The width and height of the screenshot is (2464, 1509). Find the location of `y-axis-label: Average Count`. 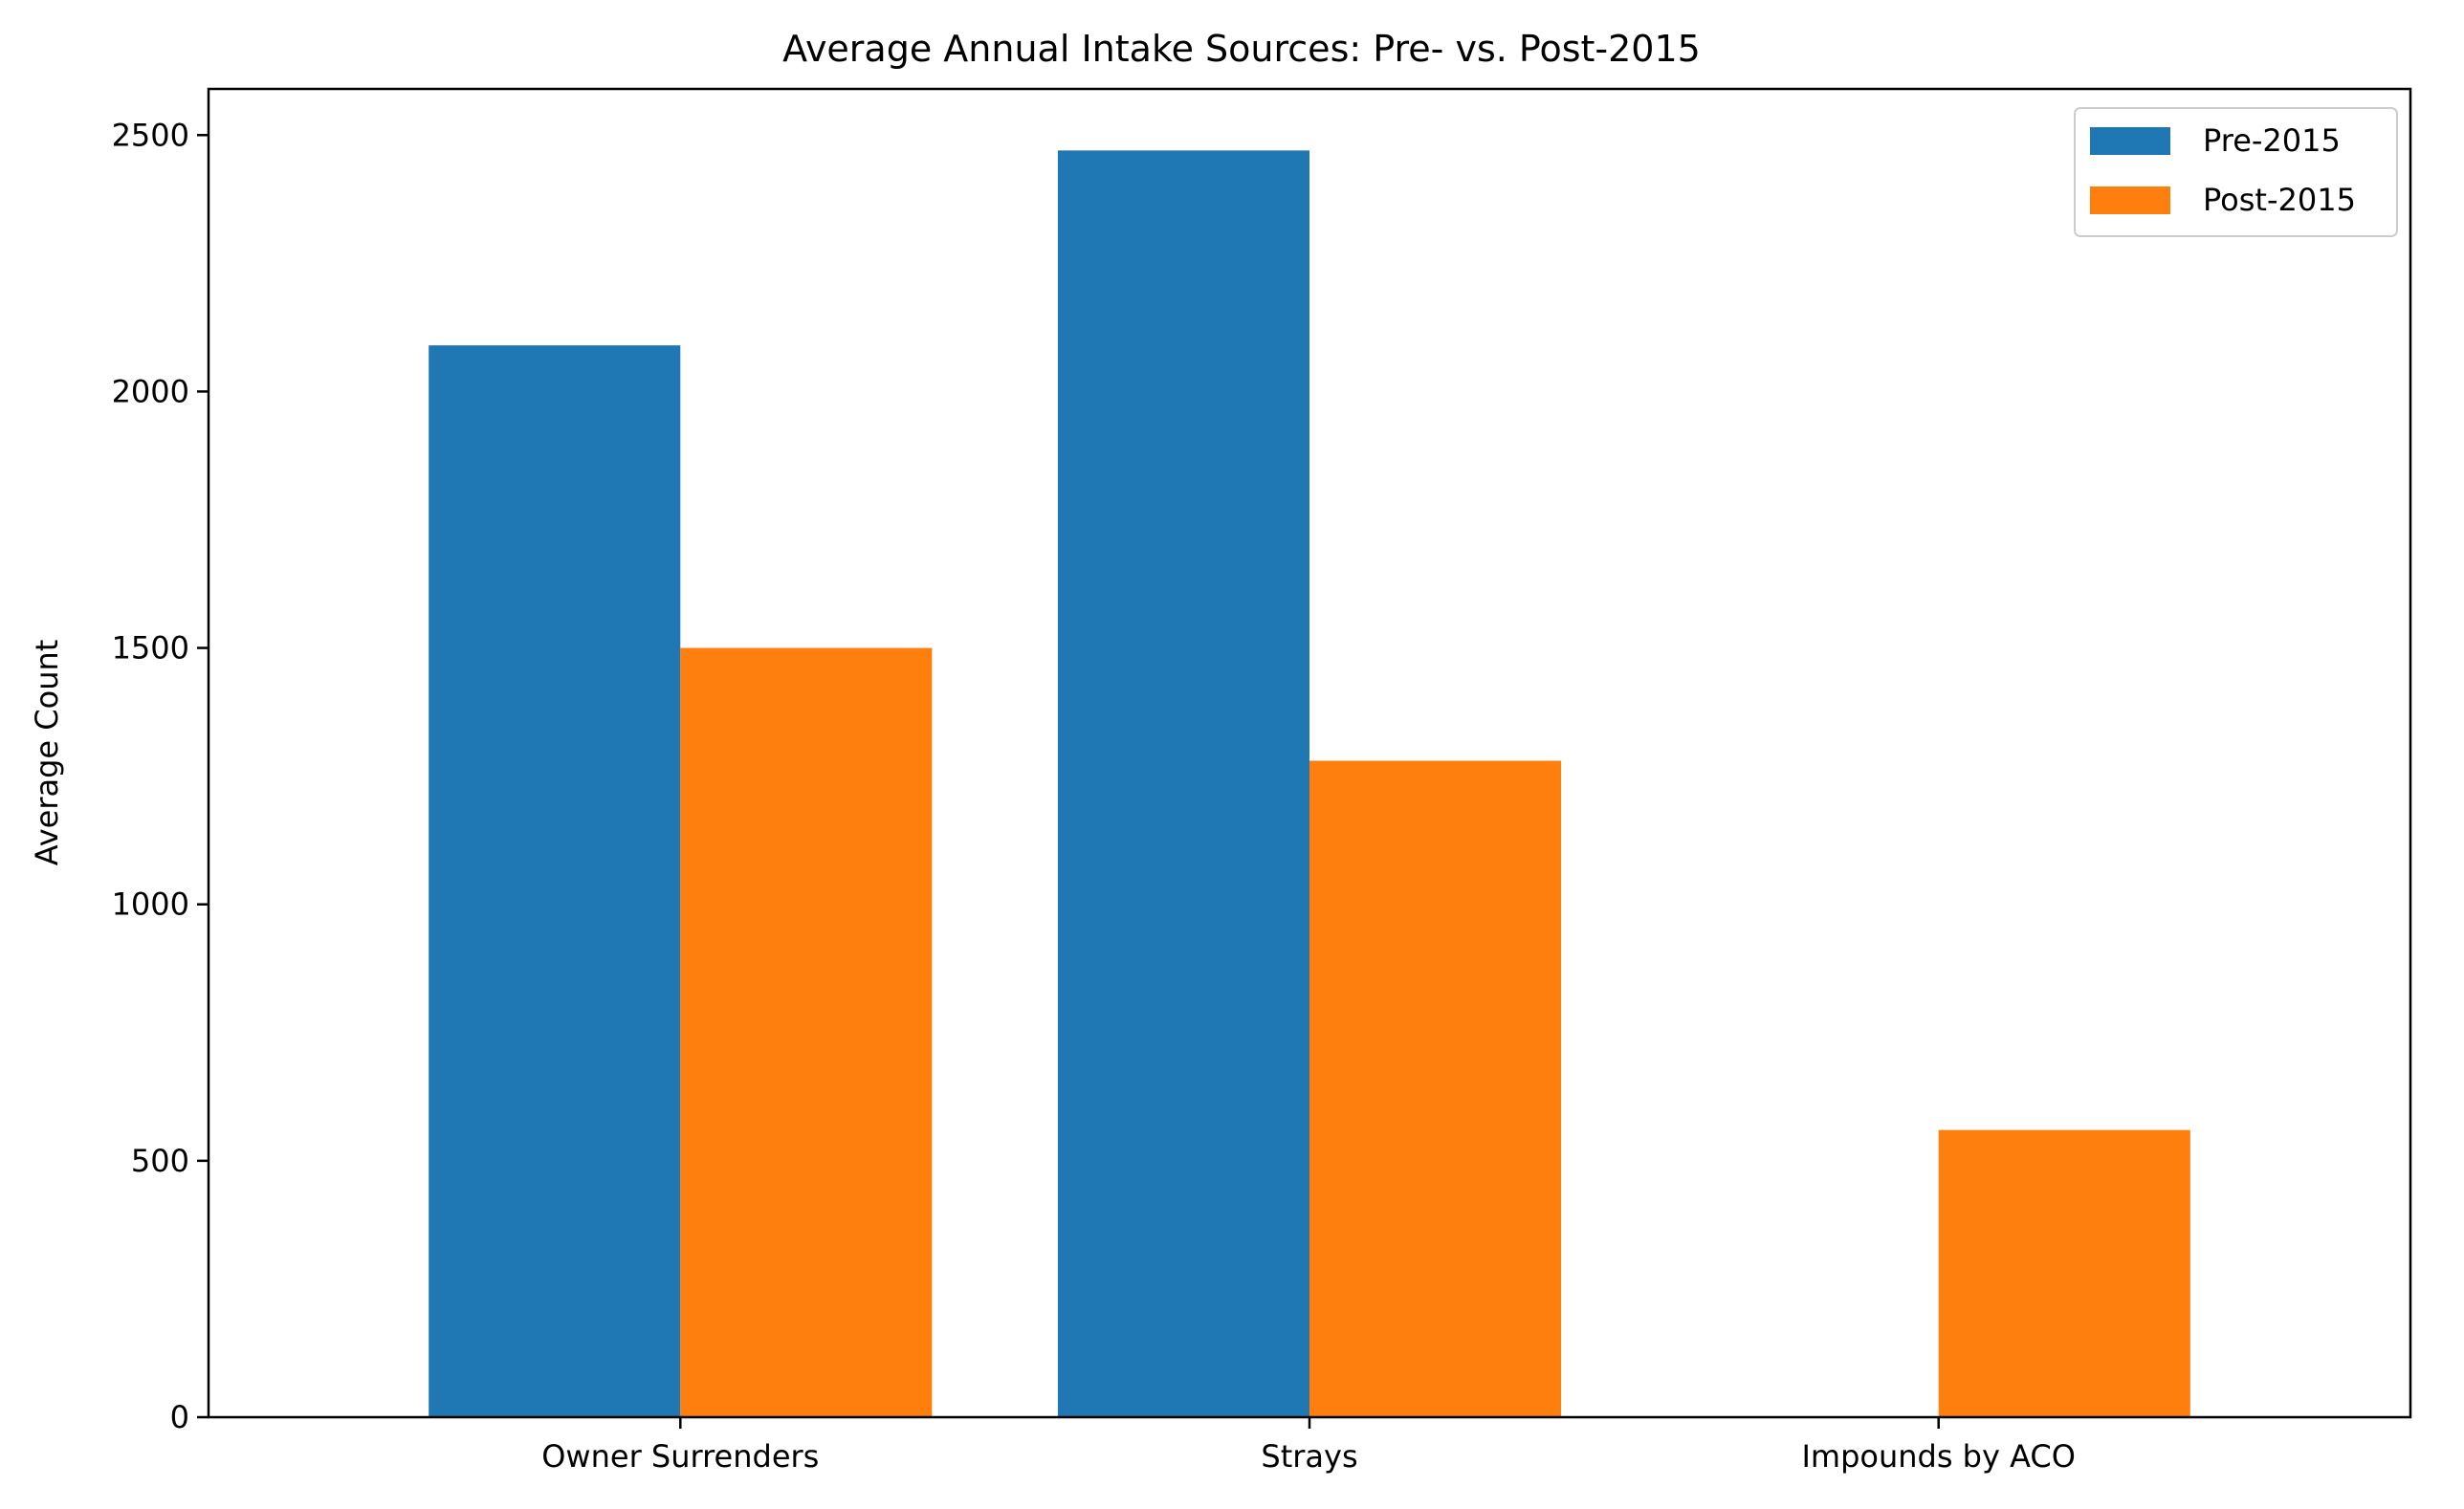

y-axis-label: Average Count is located at coordinates (47, 753).